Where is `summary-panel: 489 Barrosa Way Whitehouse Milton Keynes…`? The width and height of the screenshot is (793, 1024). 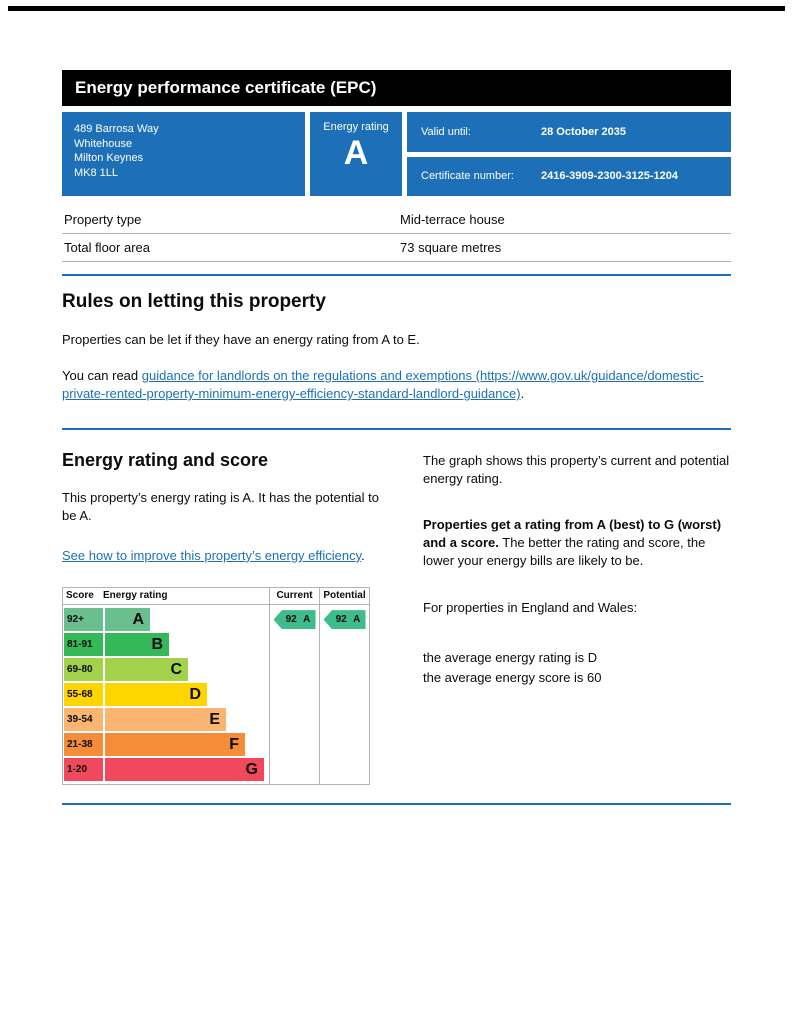
summary-panel: 489 Barrosa Way Whitehouse Milton Keynes… is located at coordinates (396, 154).